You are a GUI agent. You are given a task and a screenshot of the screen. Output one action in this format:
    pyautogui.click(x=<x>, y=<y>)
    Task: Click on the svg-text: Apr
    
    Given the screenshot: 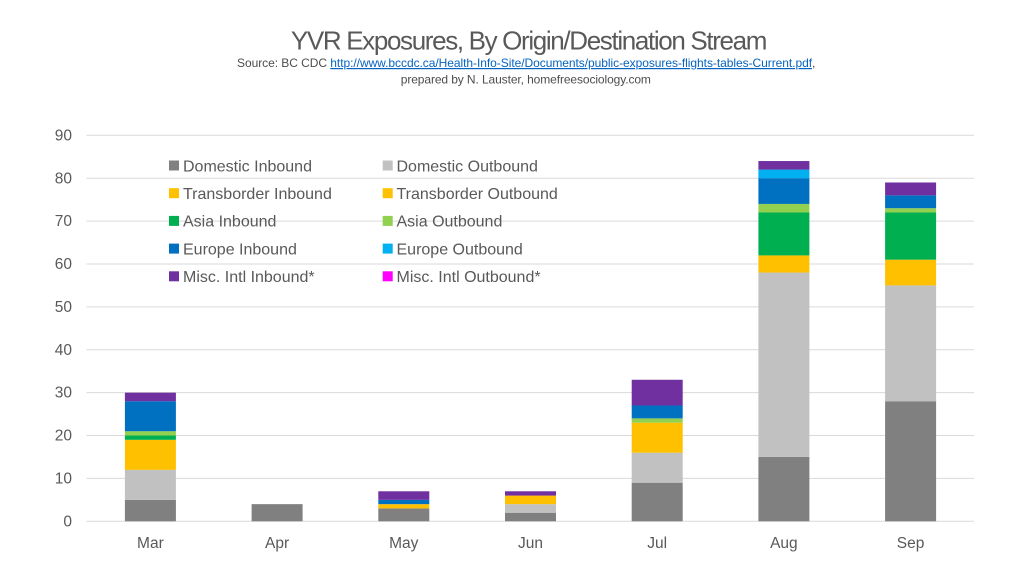 What is the action you would take?
    pyautogui.click(x=277, y=543)
    